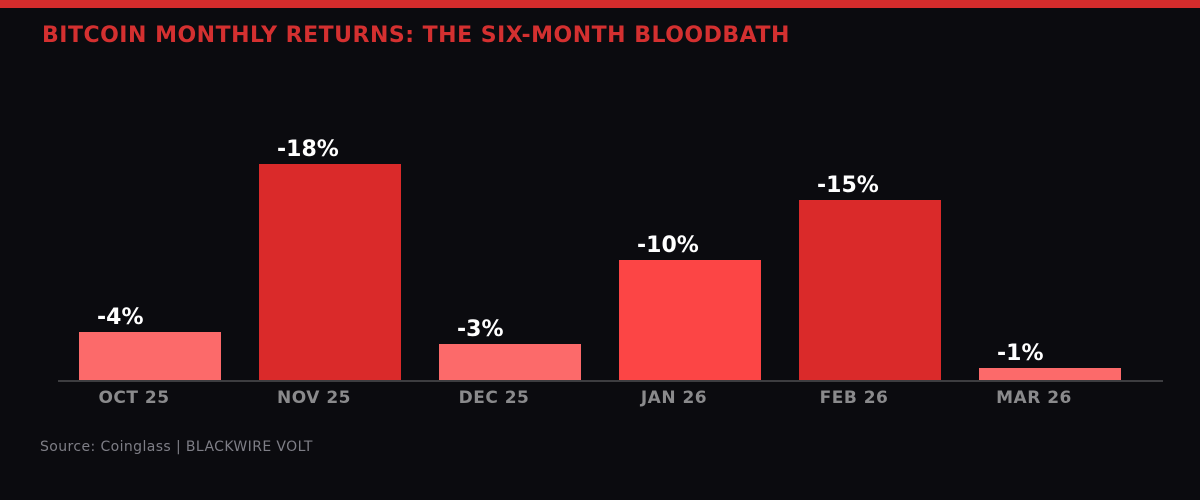 The width and height of the screenshot is (1200, 500). I want to click on x-axis-tick-label: DEC 25, so click(494, 398).